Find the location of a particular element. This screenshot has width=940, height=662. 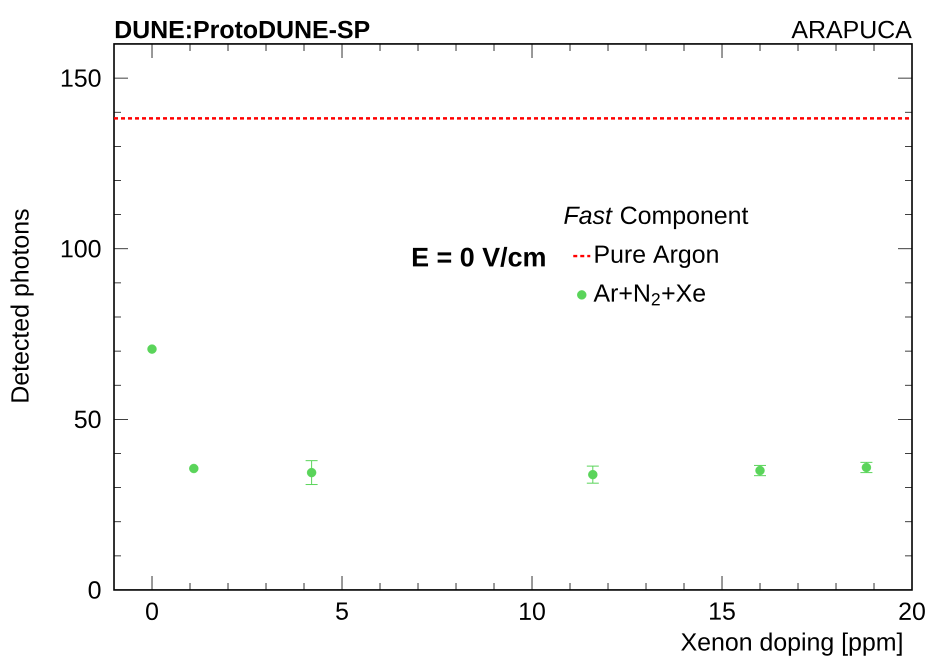

x-tick-label: 0 is located at coordinates (152, 611).